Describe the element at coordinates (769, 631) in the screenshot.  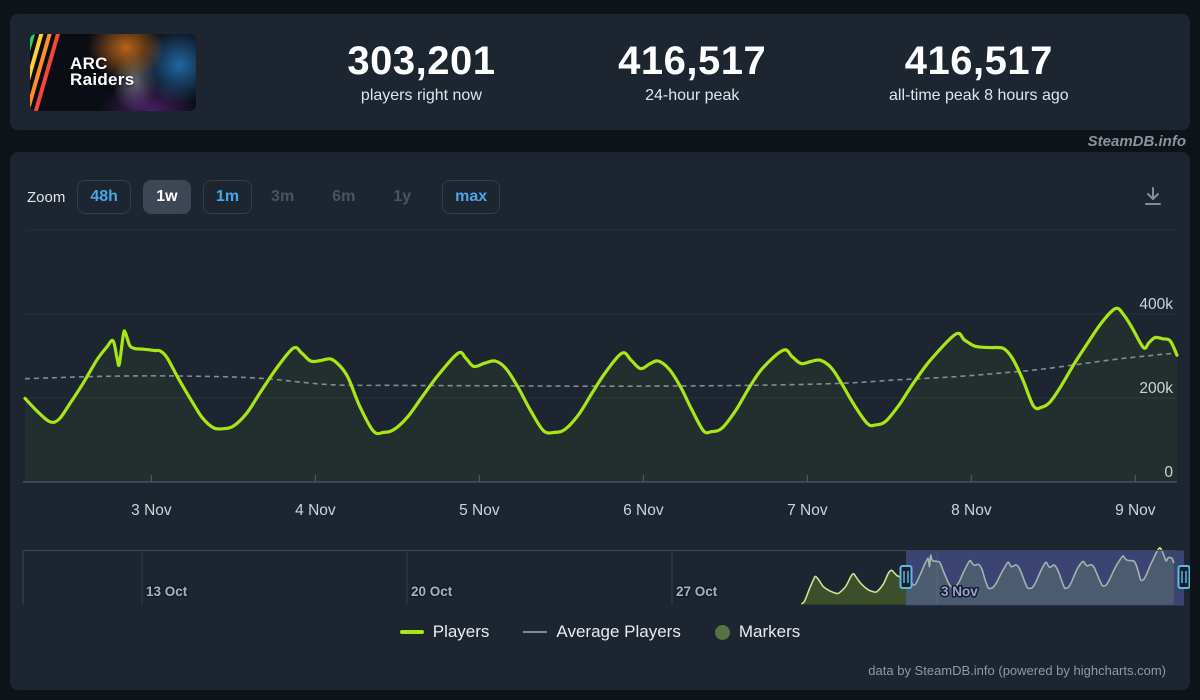
I see `legend-label: Markers` at that location.